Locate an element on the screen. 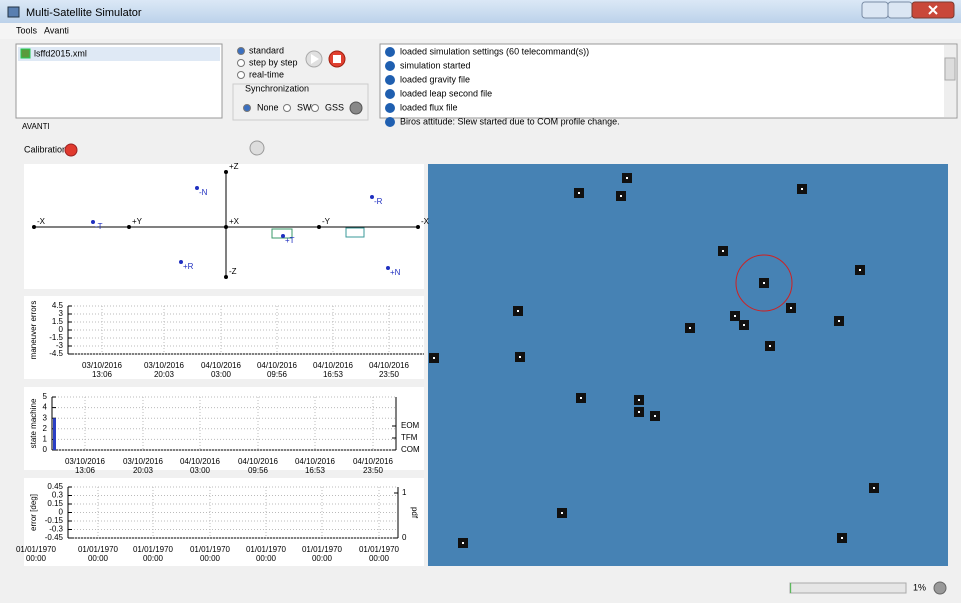 The width and height of the screenshot is (961, 603). log-message: loaded gravity file is located at coordinates (435, 79).